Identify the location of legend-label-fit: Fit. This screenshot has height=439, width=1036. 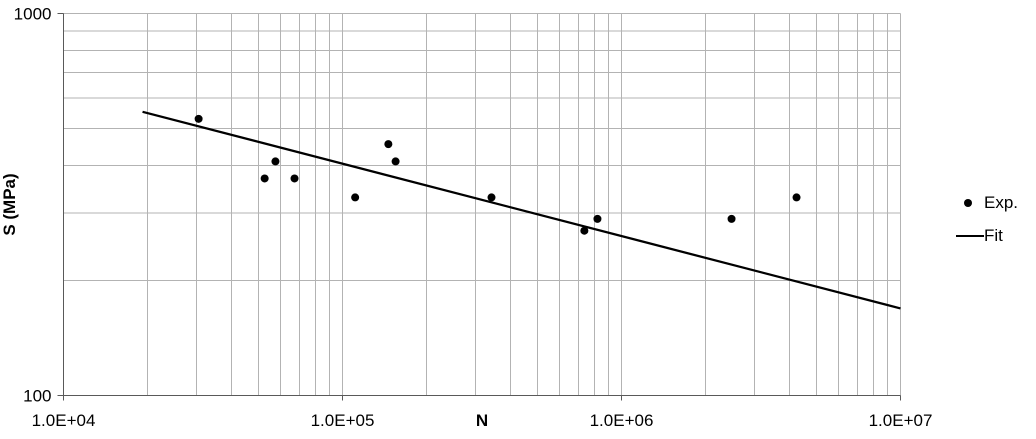
(993, 235).